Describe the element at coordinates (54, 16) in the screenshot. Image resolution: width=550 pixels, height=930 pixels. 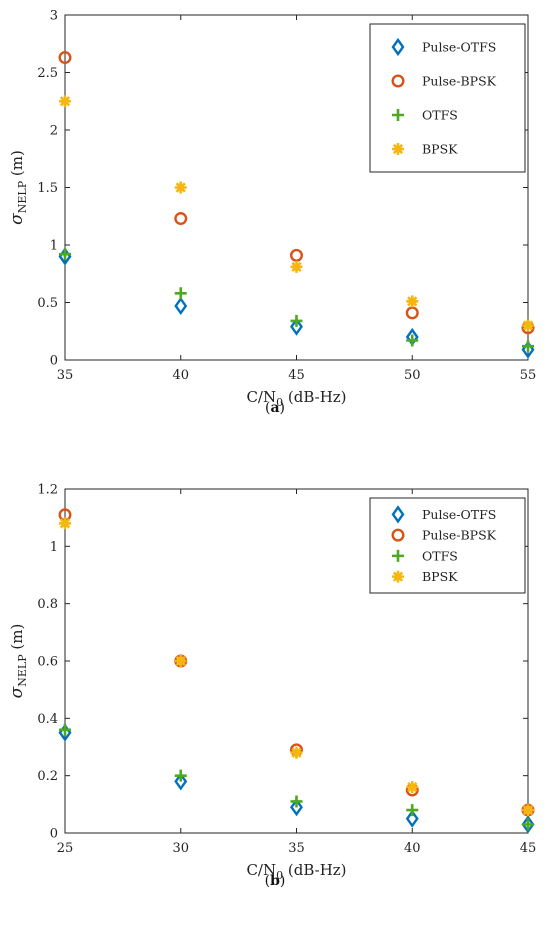
I see `y-tick-label: 3` at that location.